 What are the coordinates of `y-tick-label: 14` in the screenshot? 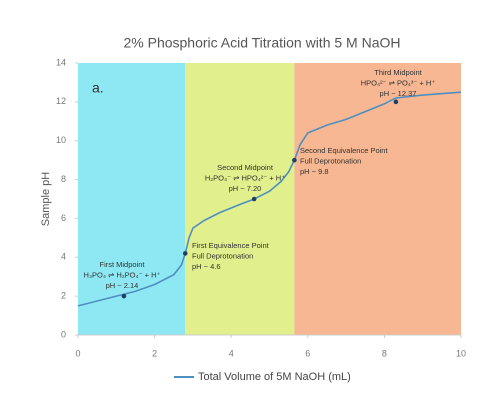 It's located at (61, 62).